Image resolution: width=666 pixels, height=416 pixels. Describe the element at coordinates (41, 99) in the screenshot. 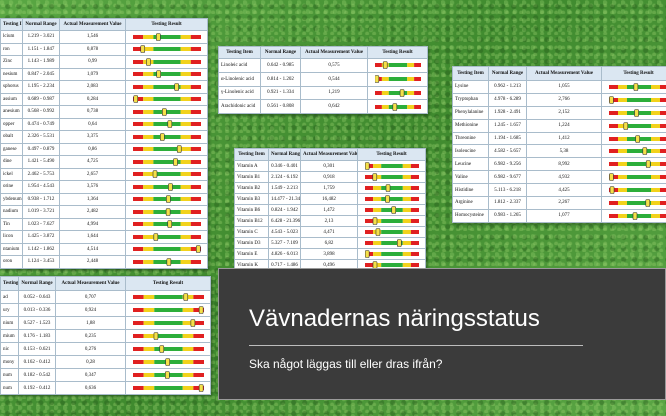

I see `normal-range: 0.689 - 0.987` at that location.